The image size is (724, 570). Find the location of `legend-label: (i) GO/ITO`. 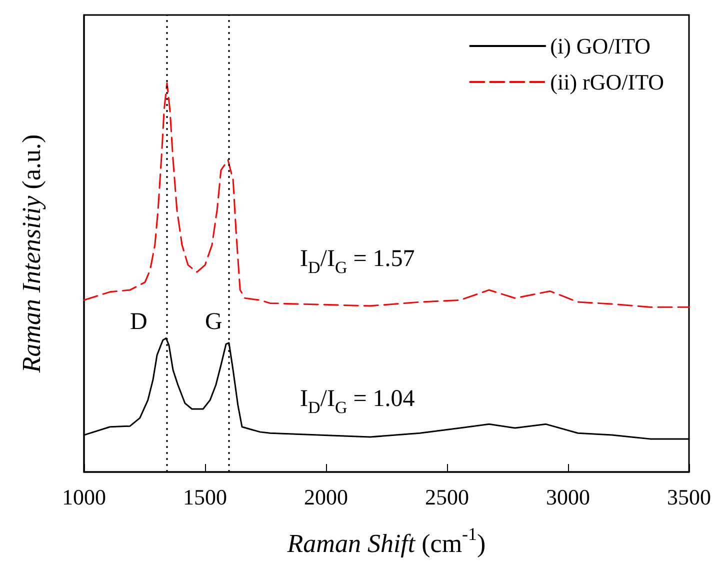

legend-label: (i) GO/ITO is located at coordinates (600, 46).